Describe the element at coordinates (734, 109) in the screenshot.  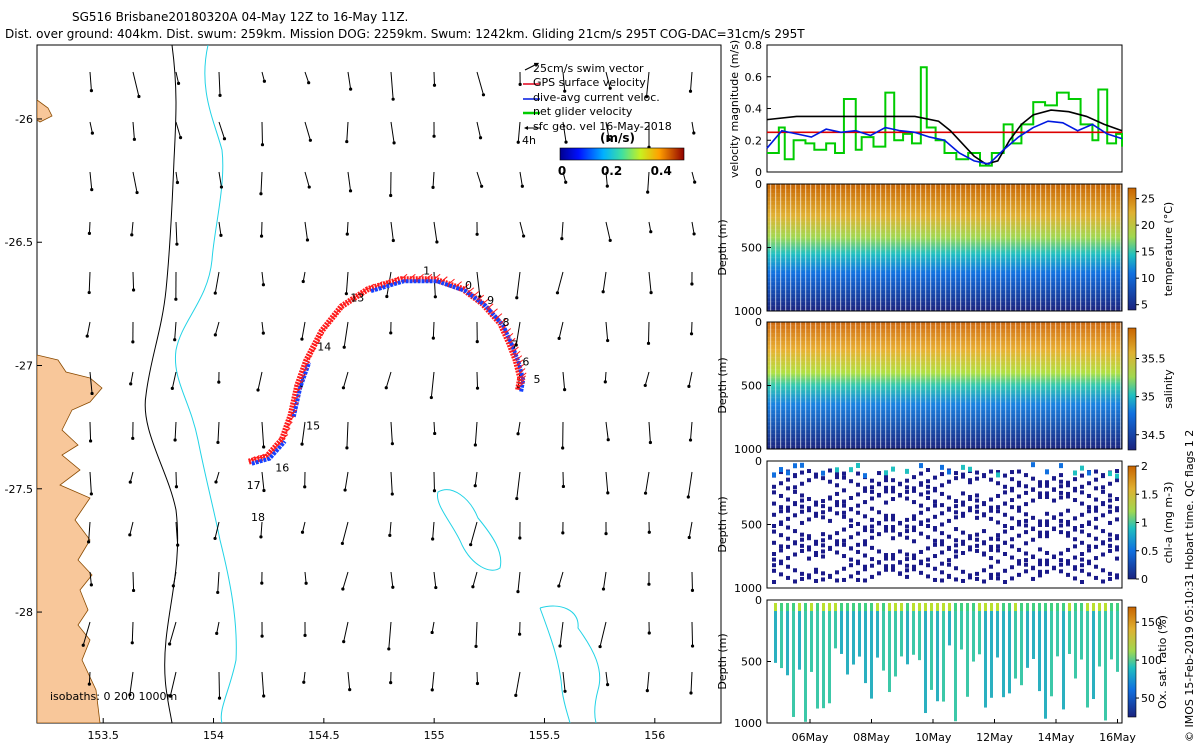
I see `velocity-y-label: velocity magnitude (m/s)` at that location.